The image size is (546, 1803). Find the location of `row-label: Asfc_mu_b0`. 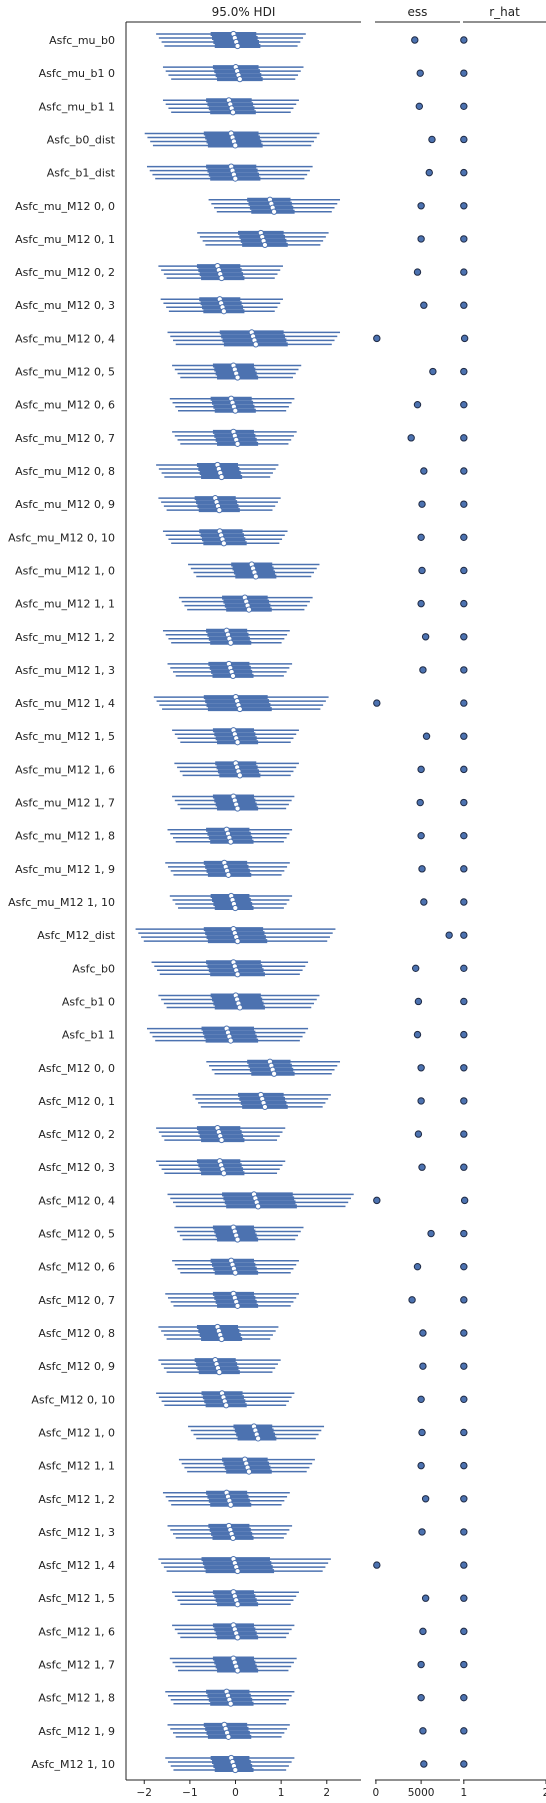

row-label: Asfc_mu_b0 is located at coordinates (82, 40).